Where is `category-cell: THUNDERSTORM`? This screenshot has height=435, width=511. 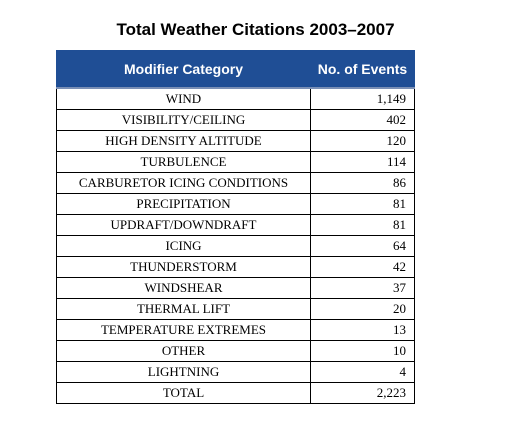
category-cell: THUNDERSTORM is located at coordinates (183, 267).